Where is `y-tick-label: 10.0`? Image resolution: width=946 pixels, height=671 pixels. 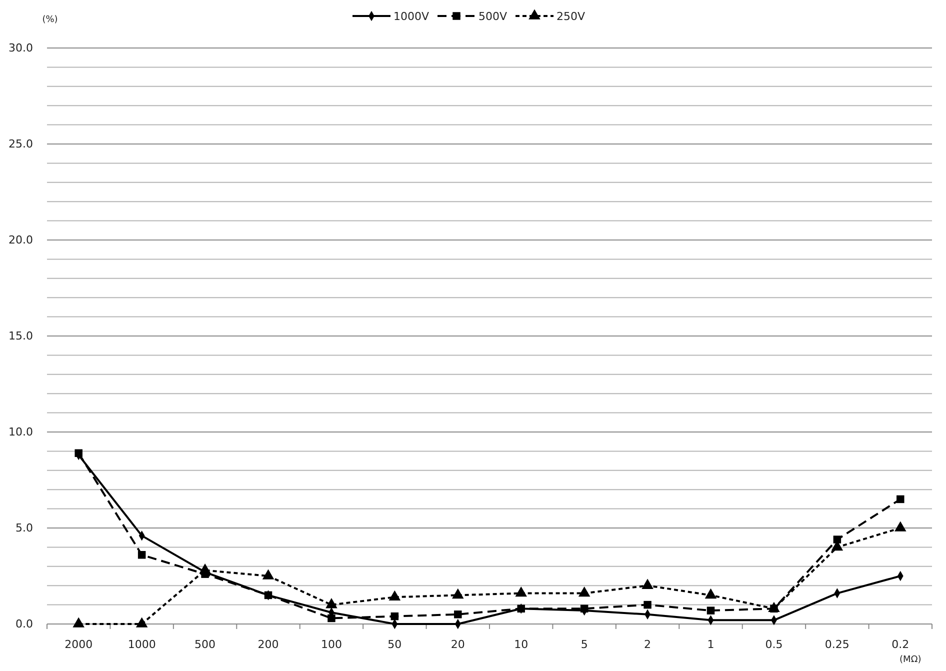
y-tick-label: 10.0 is located at coordinates (20, 432).